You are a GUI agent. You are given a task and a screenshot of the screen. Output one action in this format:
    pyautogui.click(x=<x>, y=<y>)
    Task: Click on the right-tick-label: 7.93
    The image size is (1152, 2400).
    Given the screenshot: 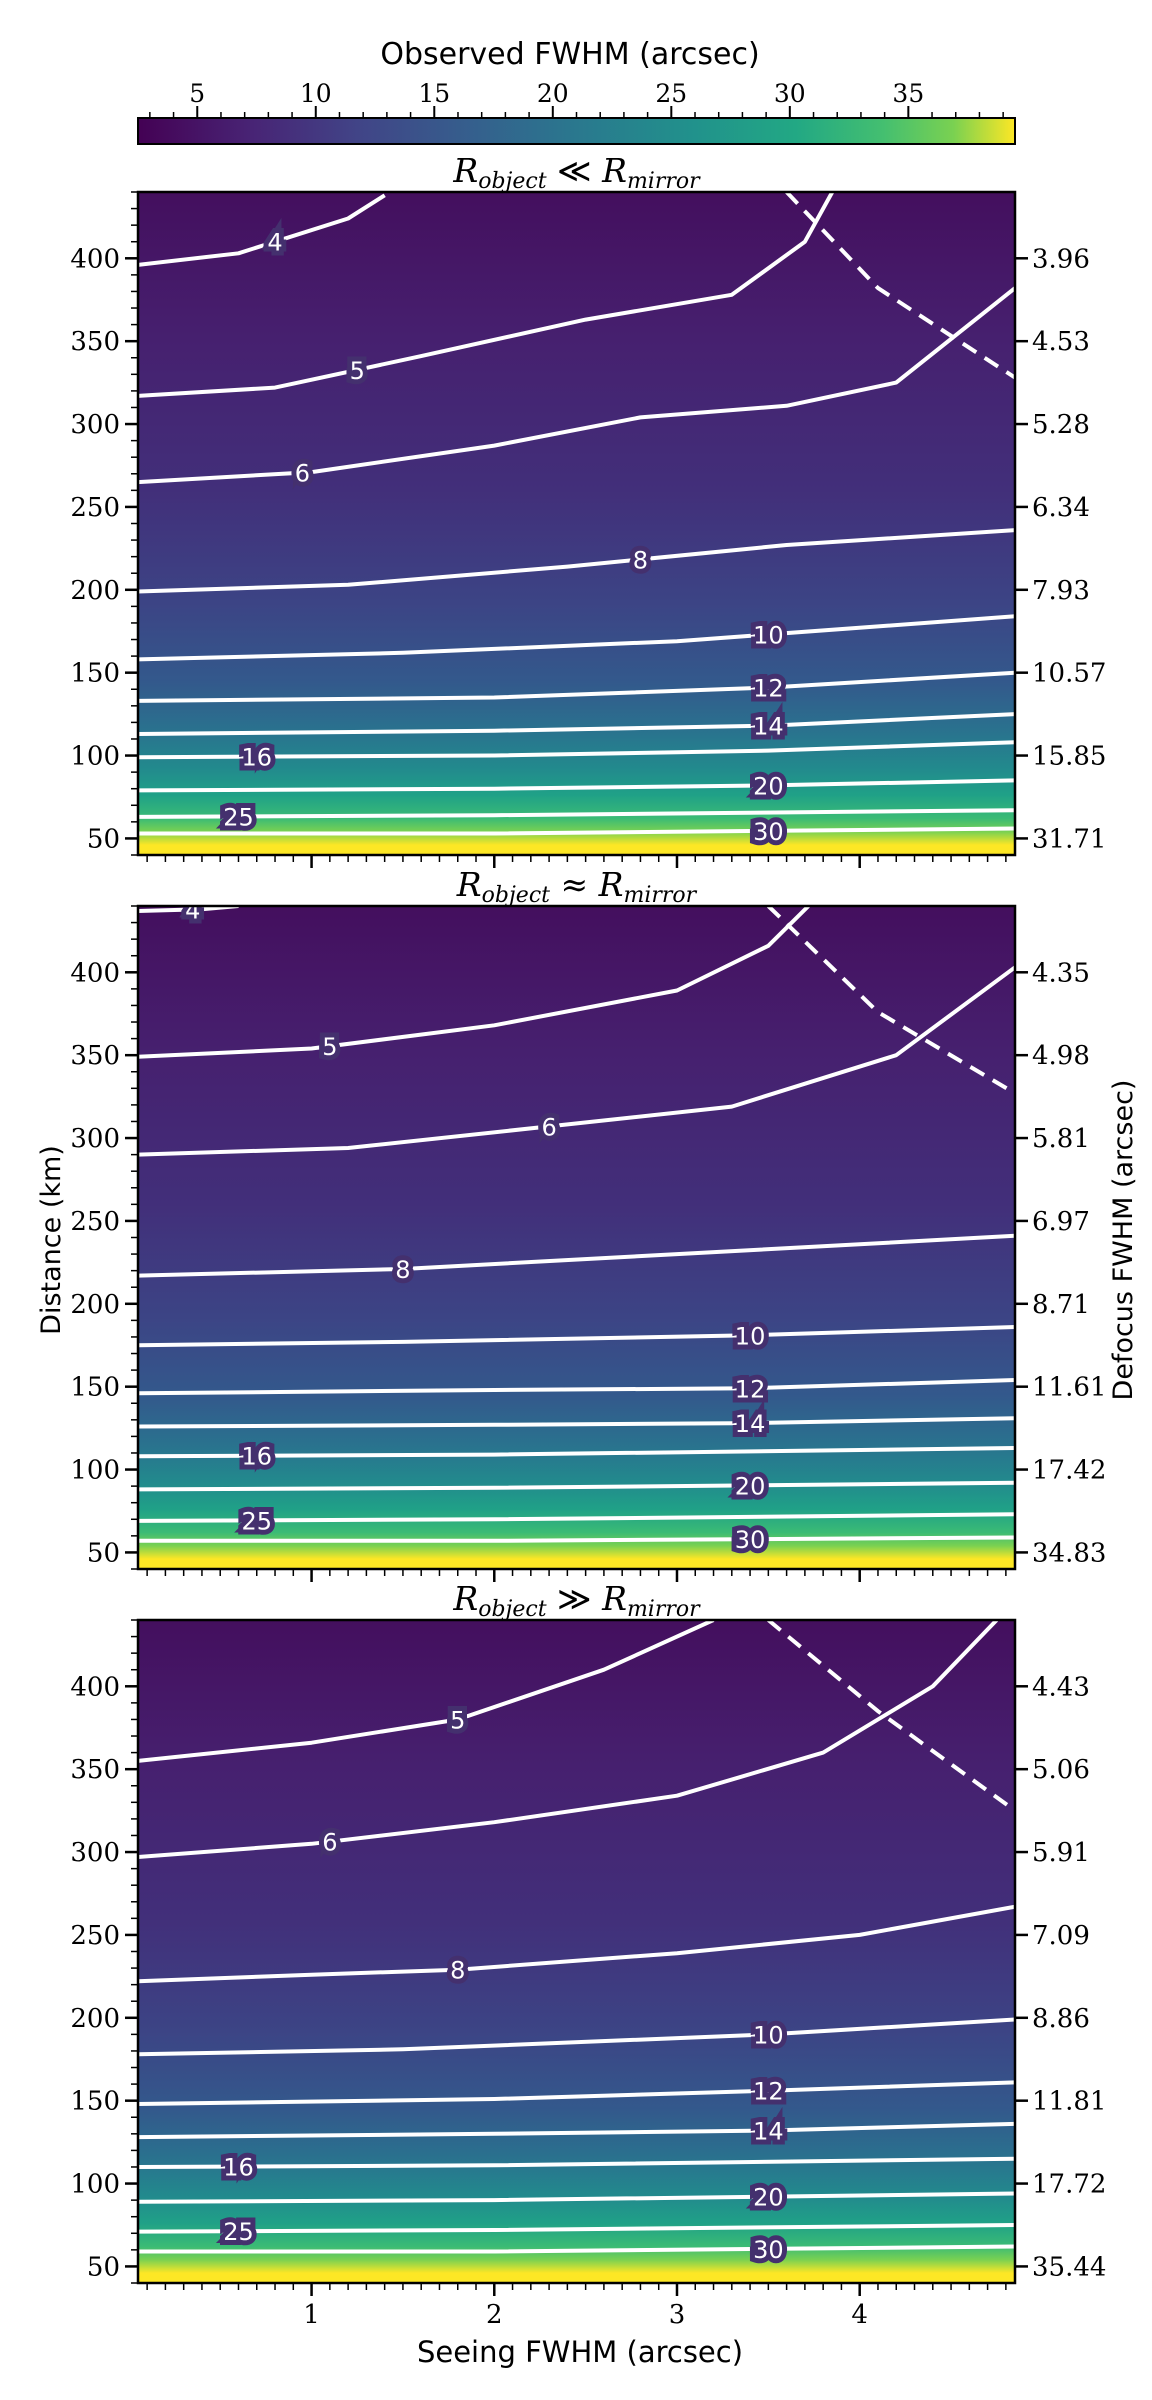 What is the action you would take?
    pyautogui.click(x=1061, y=591)
    